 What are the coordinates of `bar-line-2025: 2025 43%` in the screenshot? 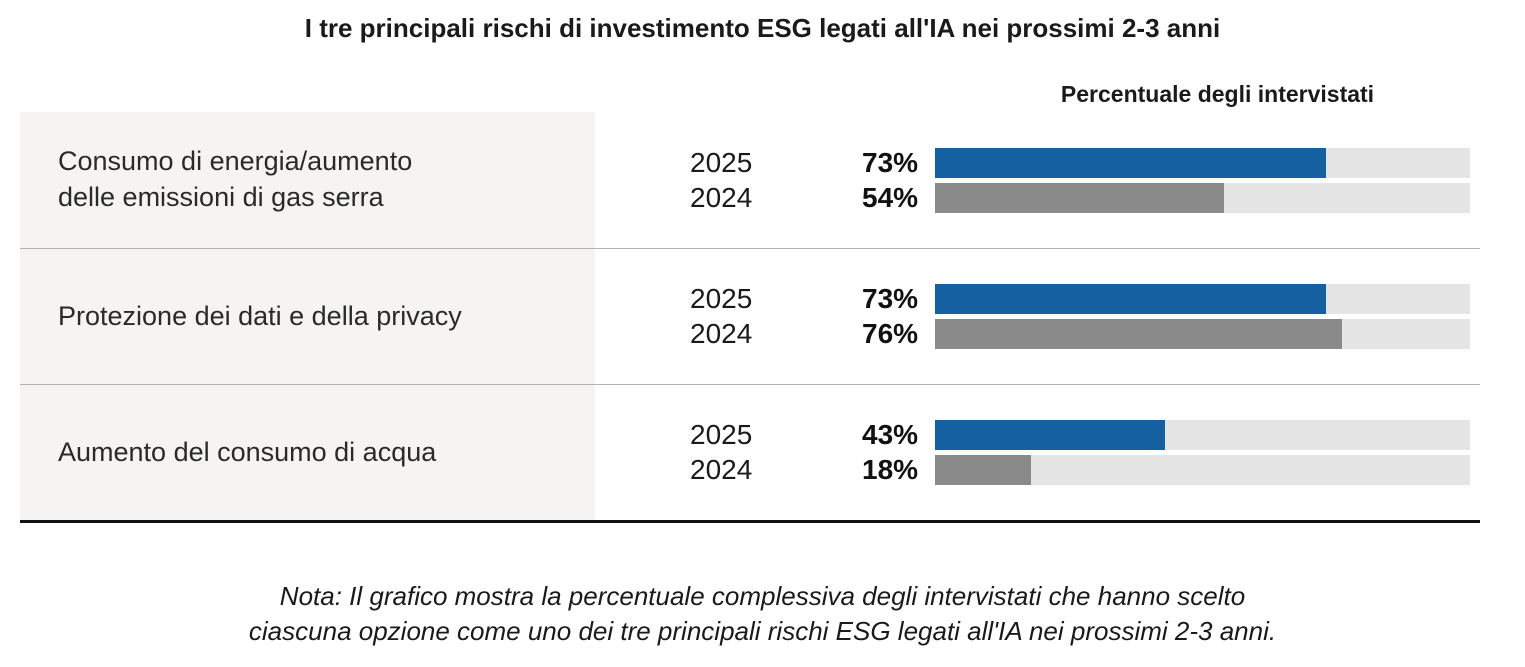 It's located at (1037, 434).